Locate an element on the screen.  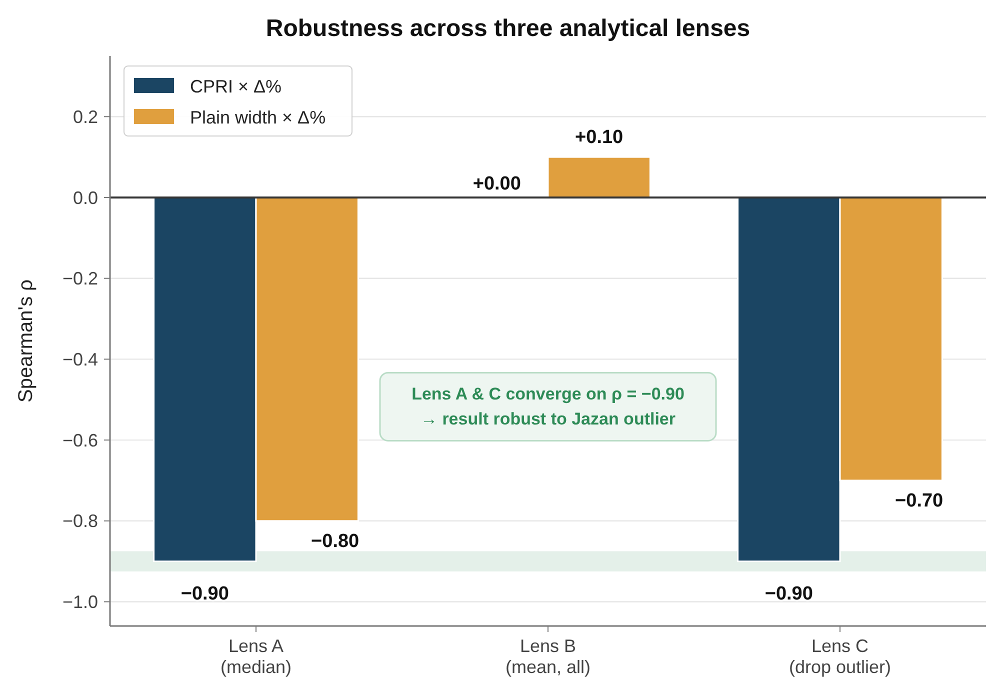
y-tick-label: 0.0 is located at coordinates (85, 198).